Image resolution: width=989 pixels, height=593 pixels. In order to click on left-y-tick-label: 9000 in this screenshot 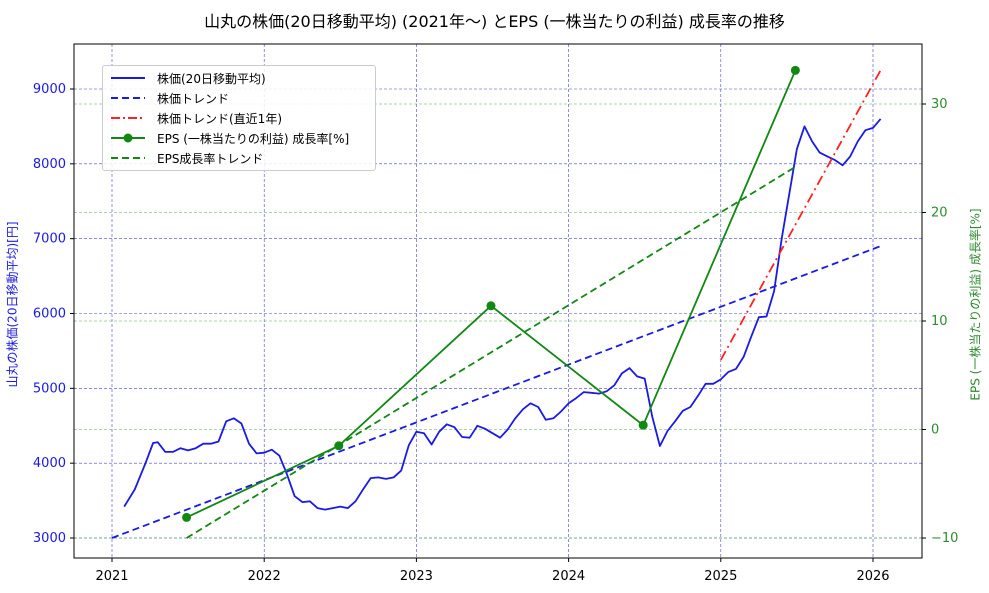, I will do `click(49, 89)`.